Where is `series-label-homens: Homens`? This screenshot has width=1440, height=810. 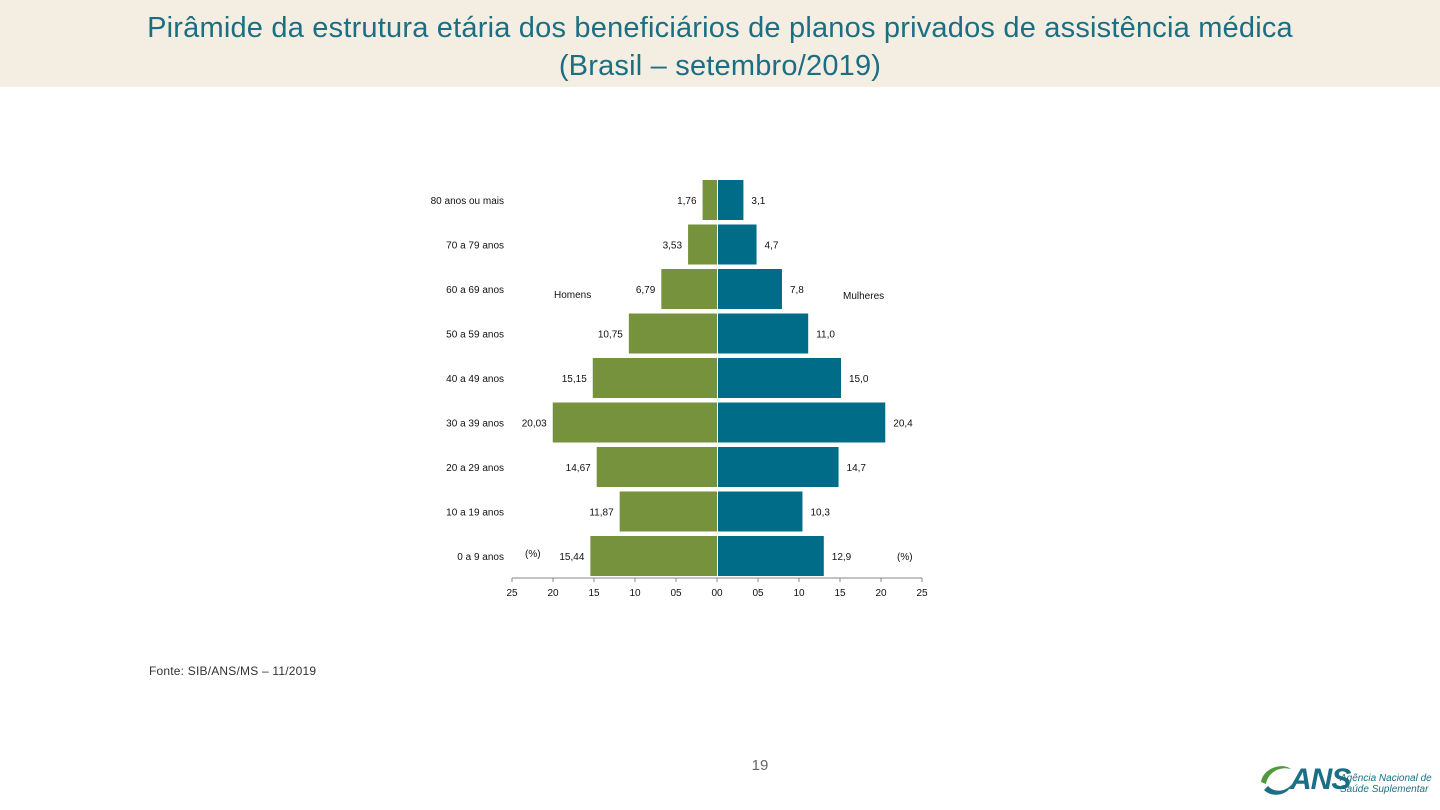
series-label-homens: Homens is located at coordinates (572, 295).